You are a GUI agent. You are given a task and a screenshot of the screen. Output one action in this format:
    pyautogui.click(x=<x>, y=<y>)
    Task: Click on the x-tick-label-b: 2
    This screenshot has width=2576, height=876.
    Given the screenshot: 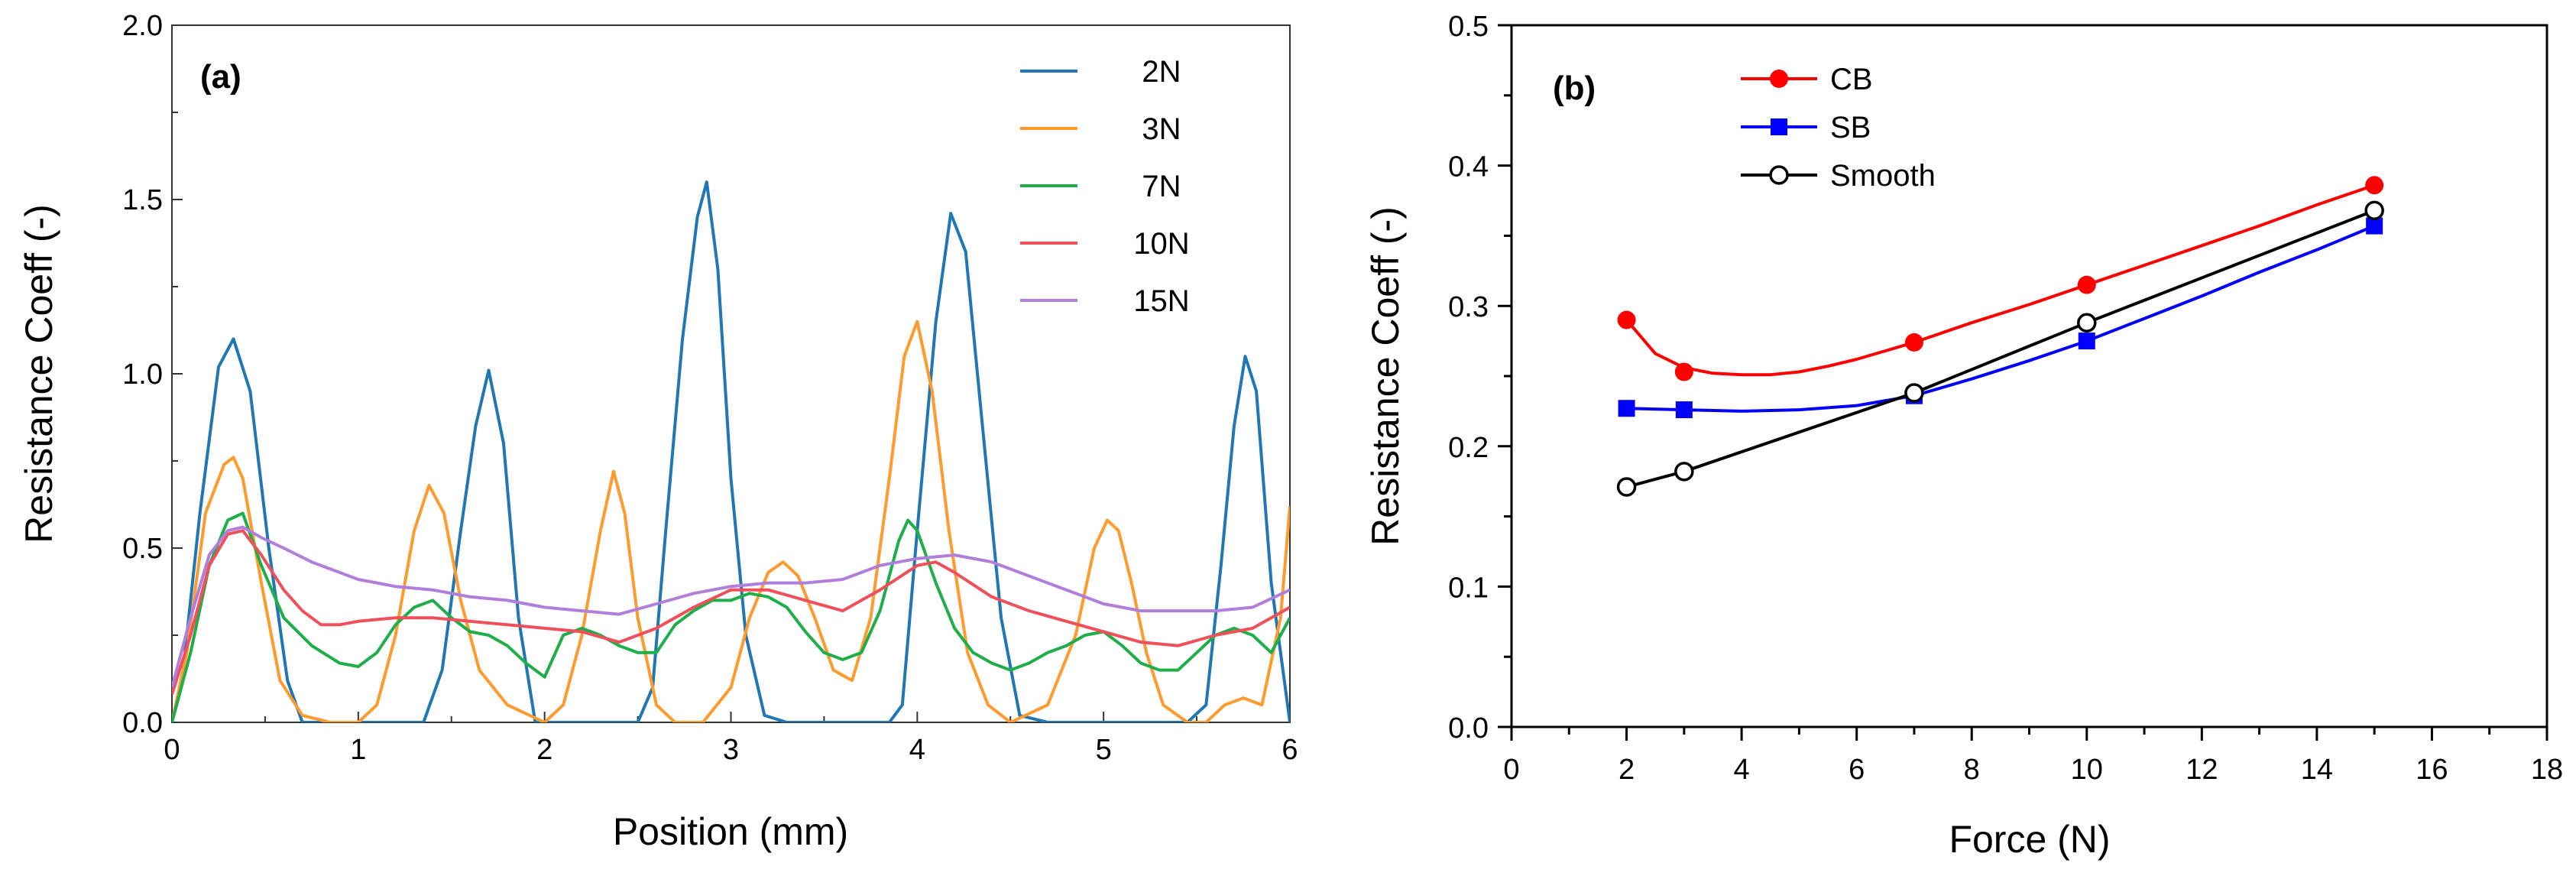 What is the action you would take?
    pyautogui.click(x=1627, y=770)
    